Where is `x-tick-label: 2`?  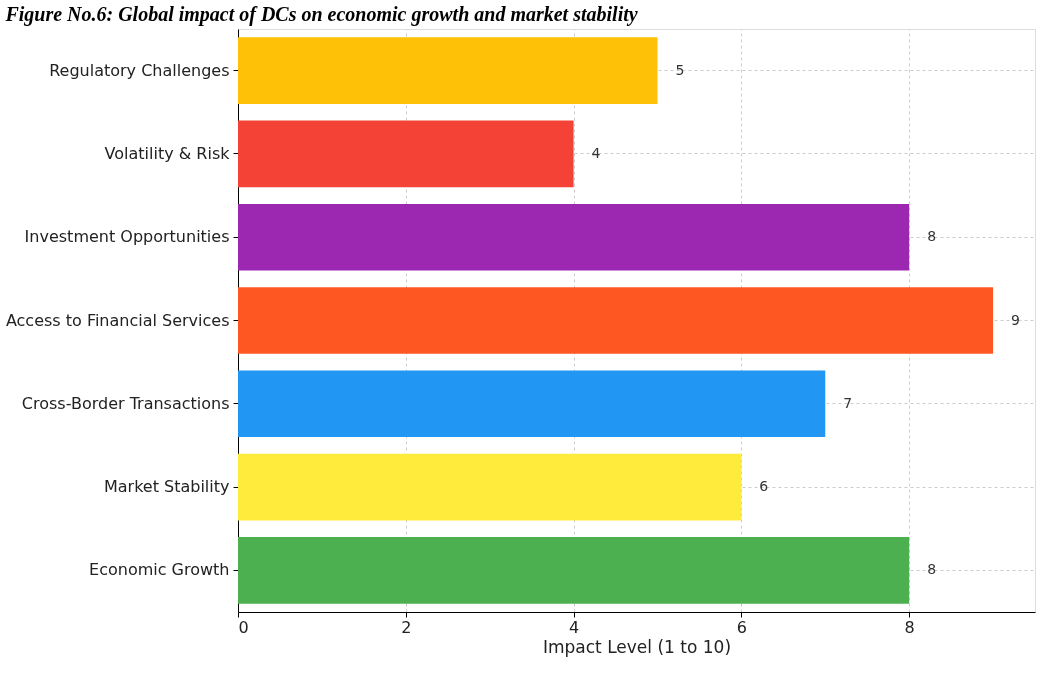 x-tick-label: 2 is located at coordinates (406, 627).